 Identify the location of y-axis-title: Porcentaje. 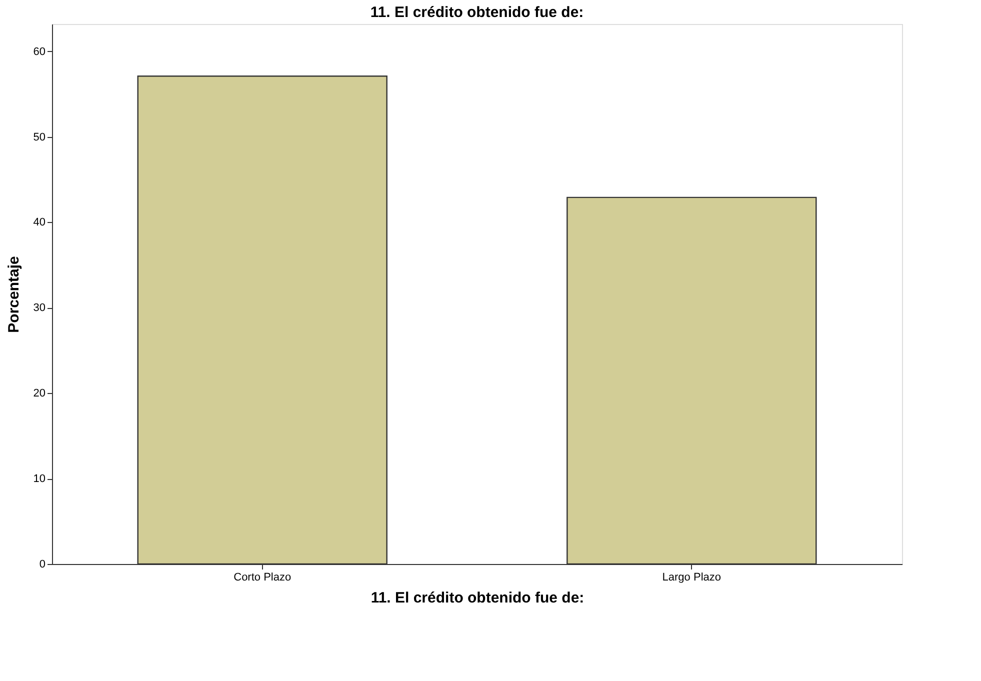
(13, 294).